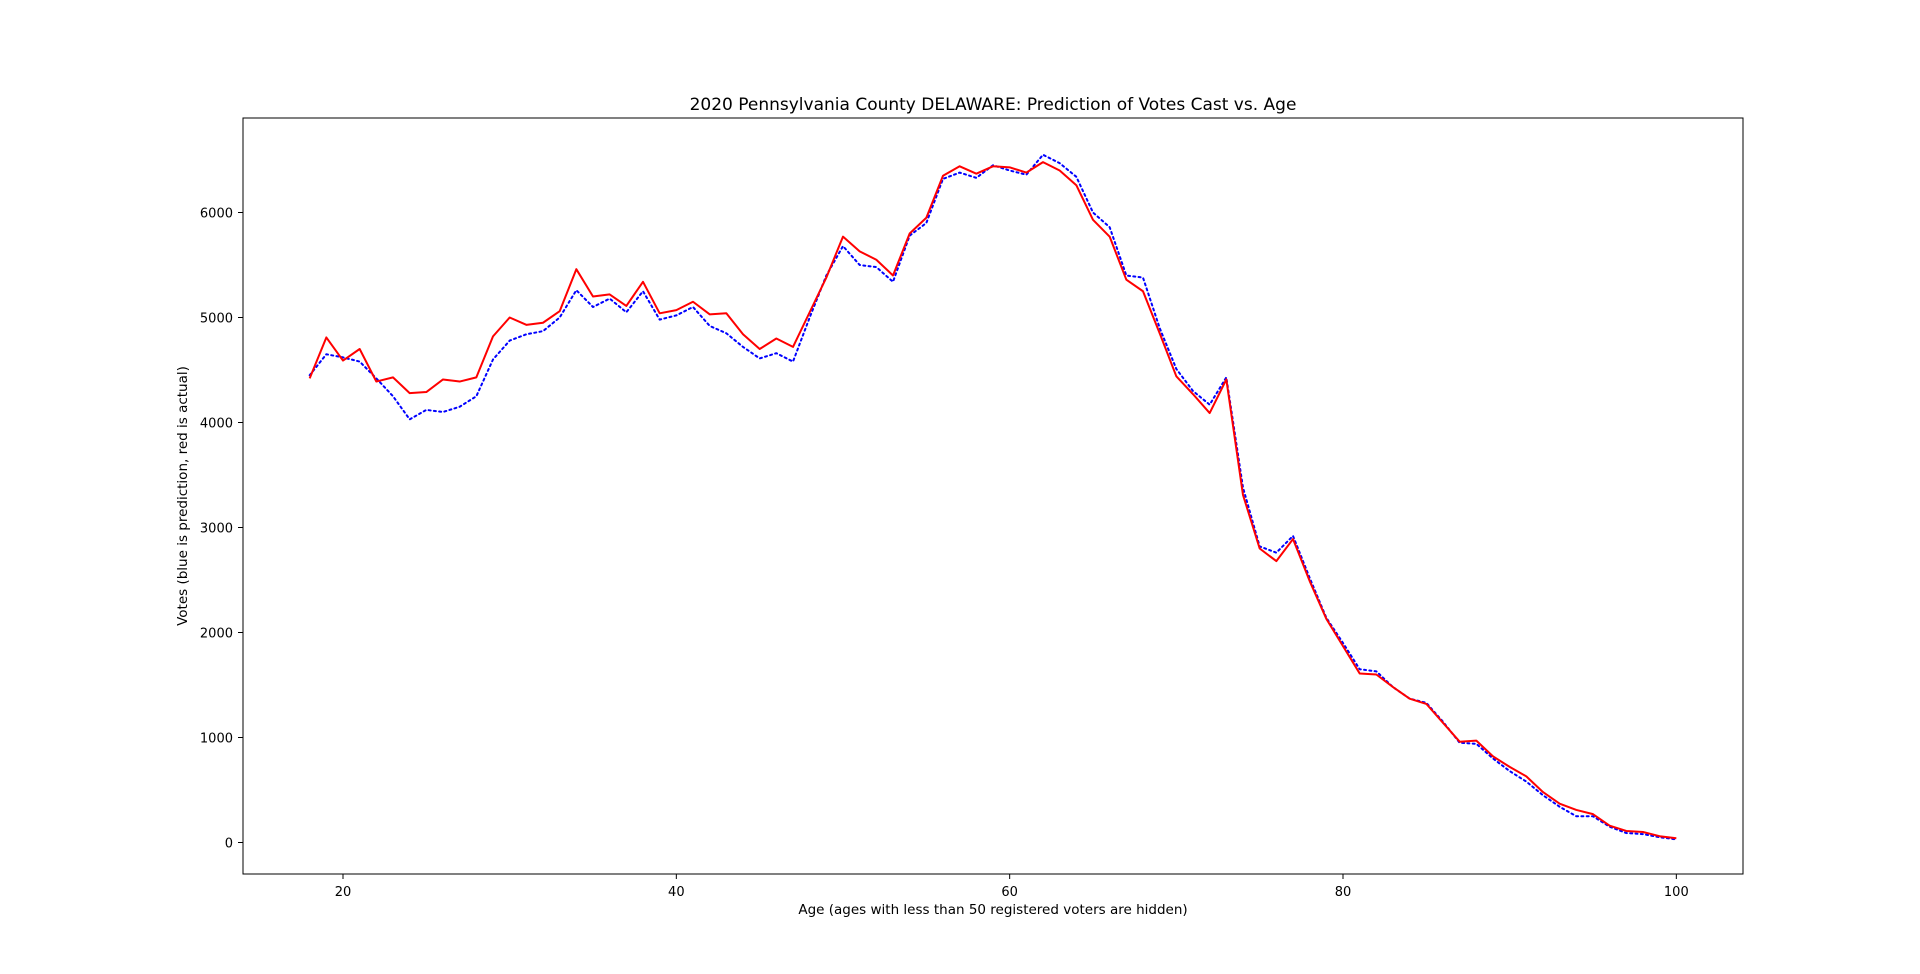  I want to click on y-tick-label: 5000, so click(216, 319).